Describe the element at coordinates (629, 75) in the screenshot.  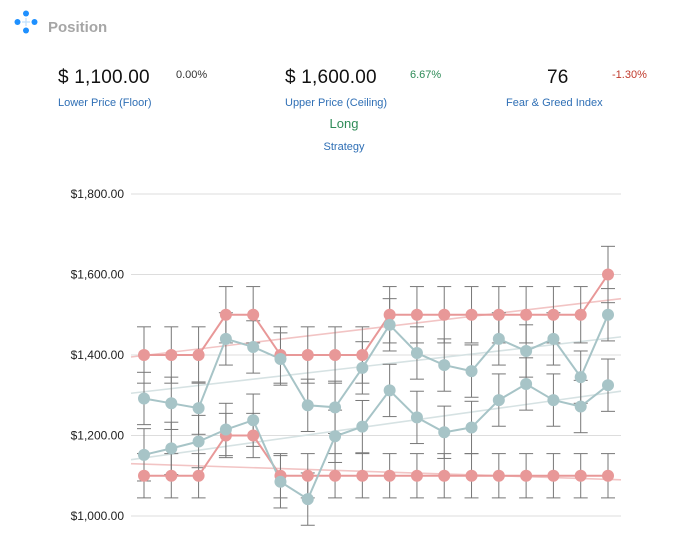
I see `fear-greed-change: -1.30%` at that location.